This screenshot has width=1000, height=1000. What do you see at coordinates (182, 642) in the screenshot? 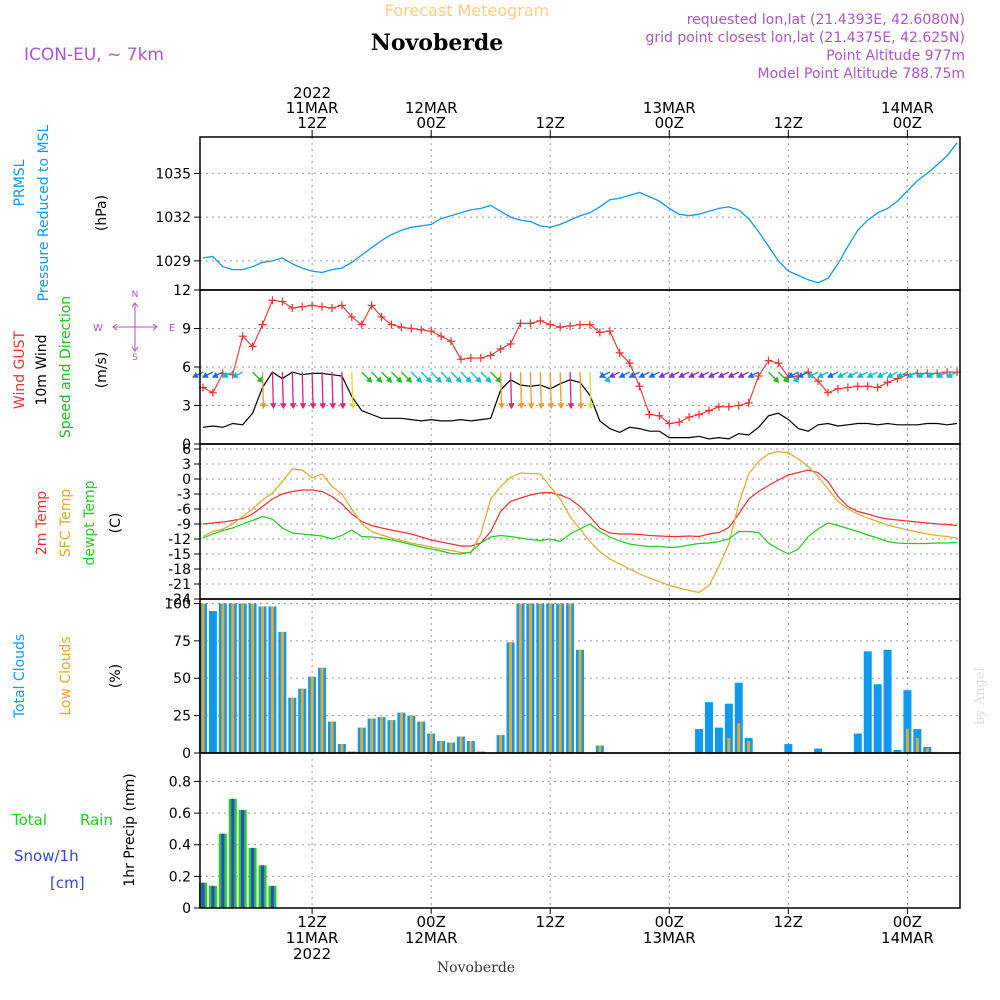
I see `y-tick-label: 75` at bounding box center [182, 642].